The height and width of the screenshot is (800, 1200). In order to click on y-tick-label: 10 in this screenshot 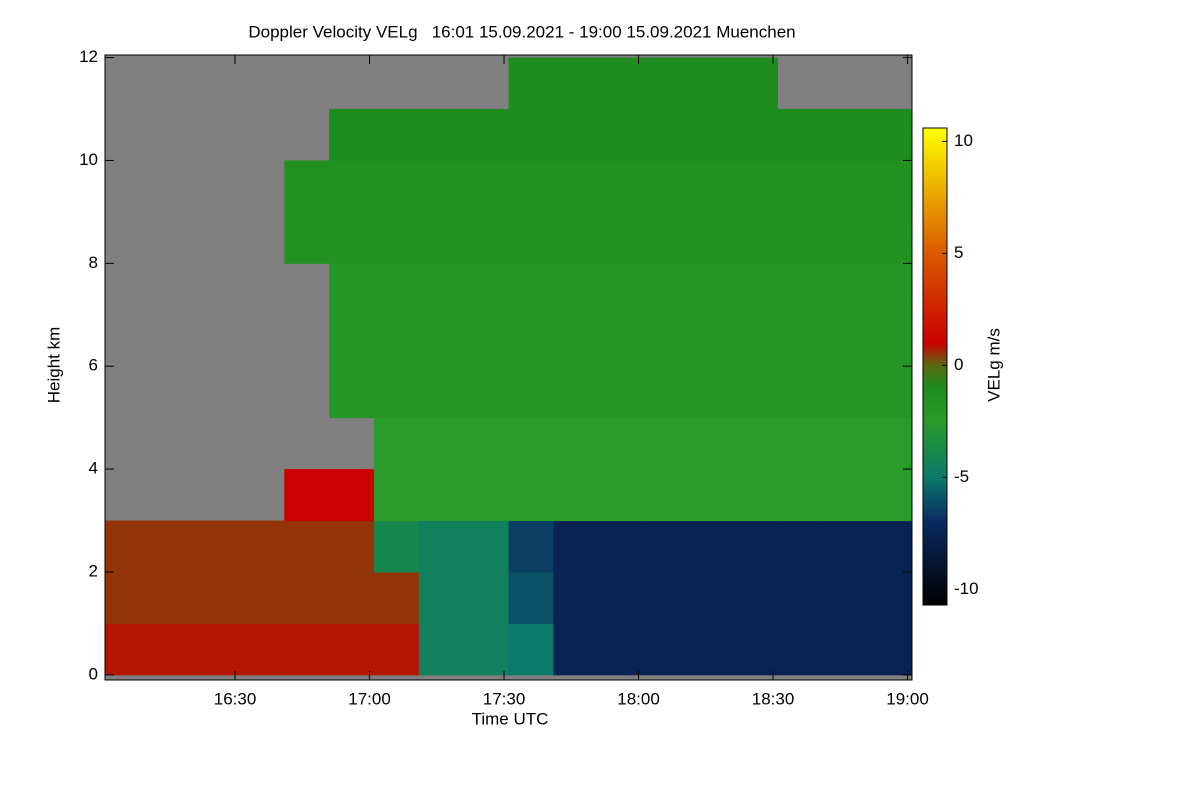, I will do `click(88, 159)`.